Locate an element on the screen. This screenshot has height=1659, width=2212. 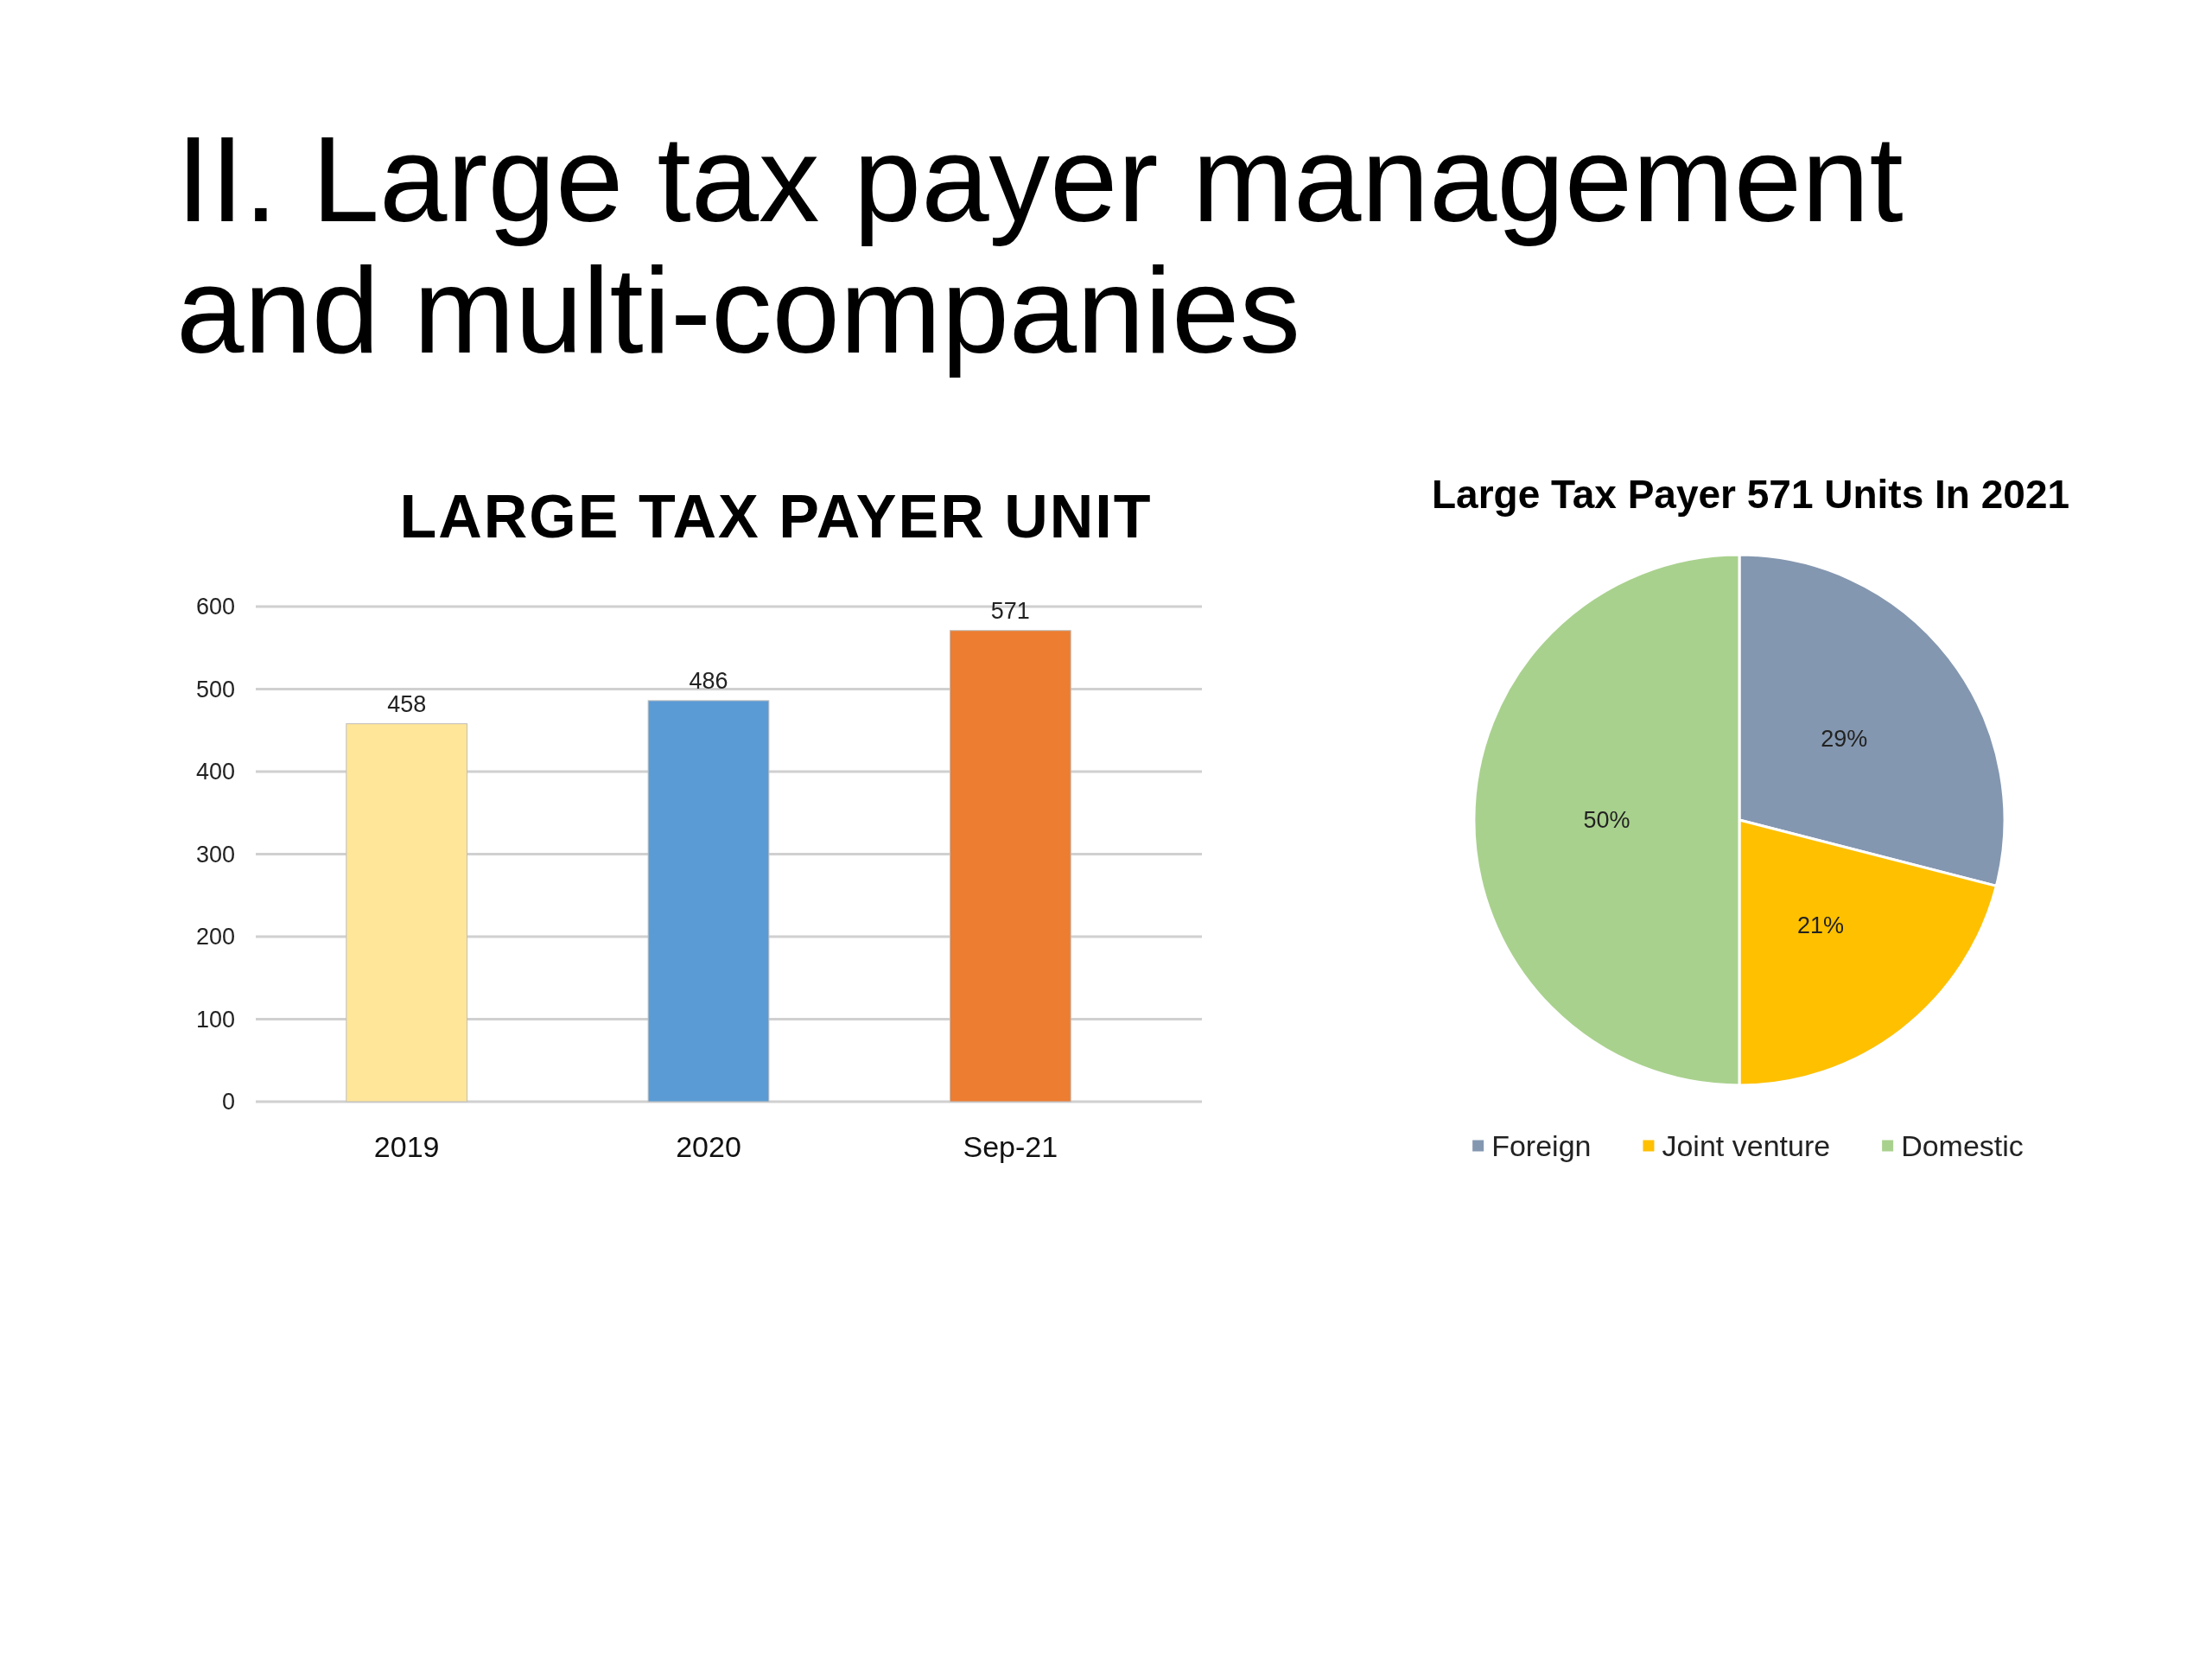
x-tick-label: 2019 is located at coordinates (406, 1146).